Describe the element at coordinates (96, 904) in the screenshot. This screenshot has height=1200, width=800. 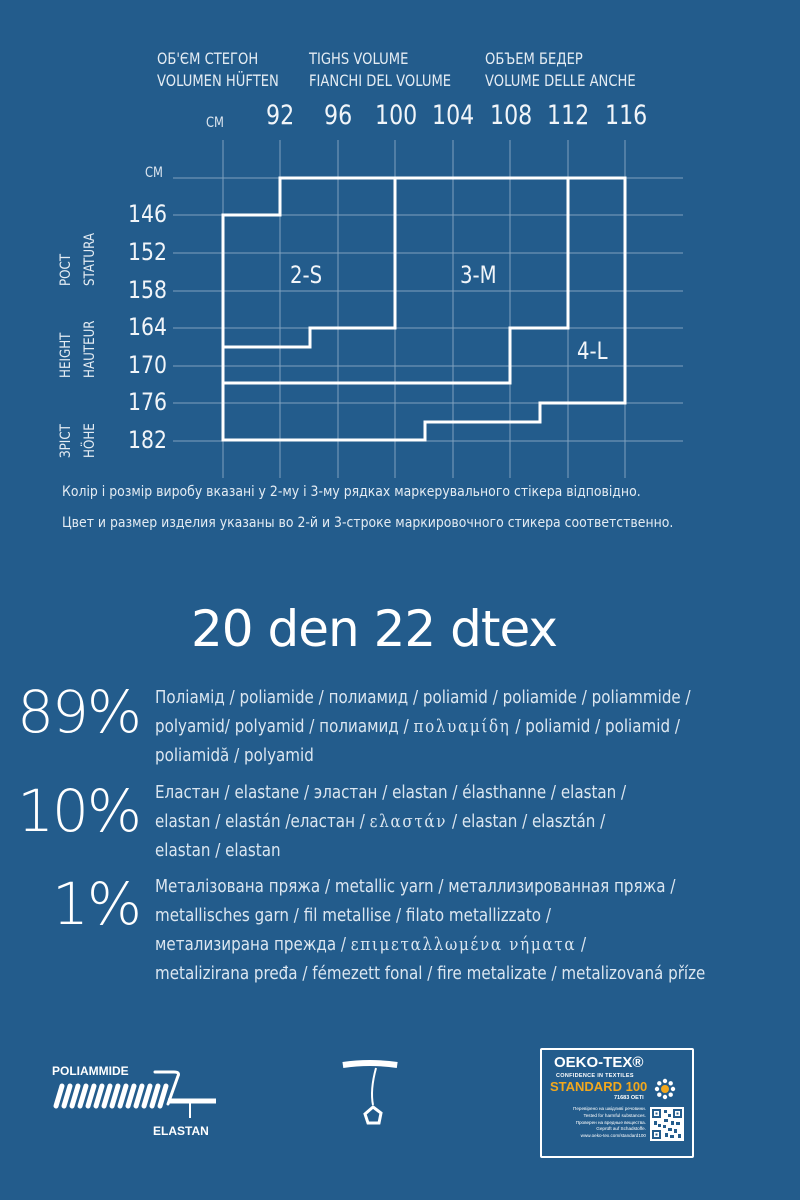
I see `percent-metallic: 1%` at that location.